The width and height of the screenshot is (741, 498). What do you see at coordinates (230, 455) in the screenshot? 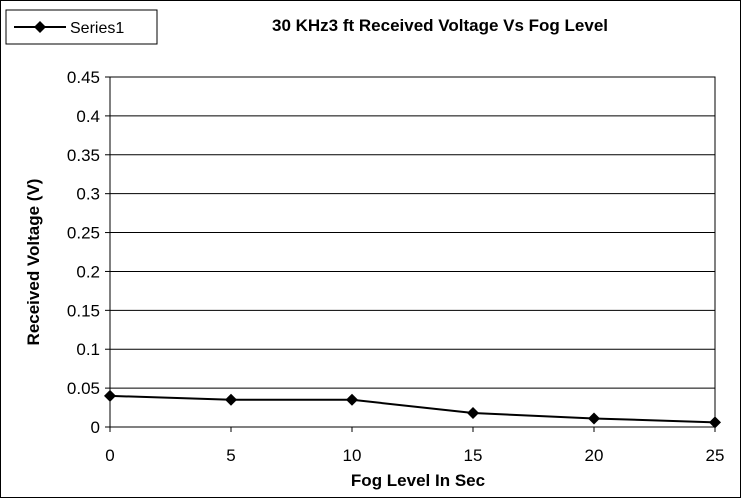
I see `x-tick-label: 5` at bounding box center [230, 455].